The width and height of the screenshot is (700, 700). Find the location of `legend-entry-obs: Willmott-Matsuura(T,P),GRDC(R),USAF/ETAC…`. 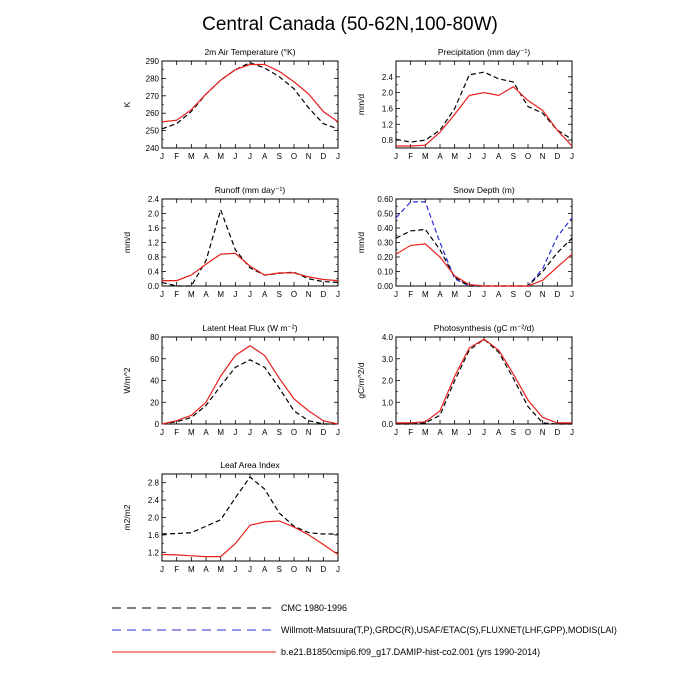

legend-entry-obs: Willmott-Matsuura(T,P),GRDC(R),USAF/ETAC… is located at coordinates (364, 630).